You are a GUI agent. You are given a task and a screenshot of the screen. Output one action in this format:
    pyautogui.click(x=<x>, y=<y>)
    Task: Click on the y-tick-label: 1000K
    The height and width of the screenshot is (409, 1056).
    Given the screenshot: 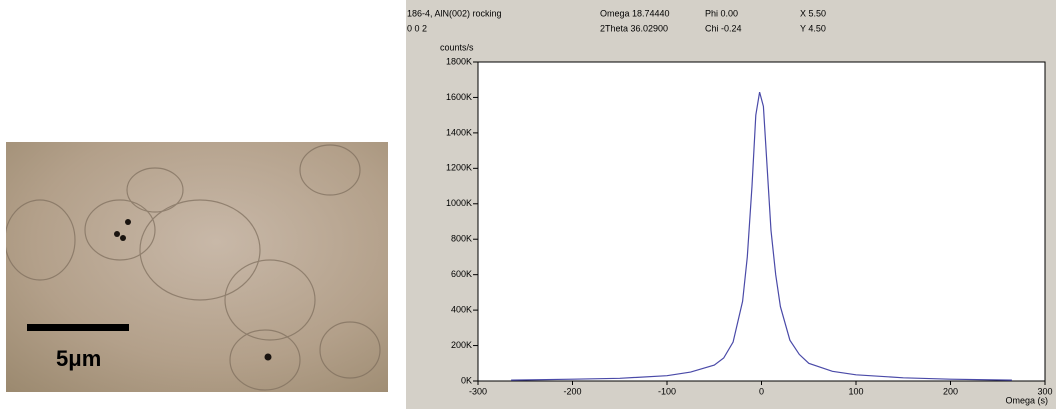 What is the action you would take?
    pyautogui.click(x=459, y=203)
    